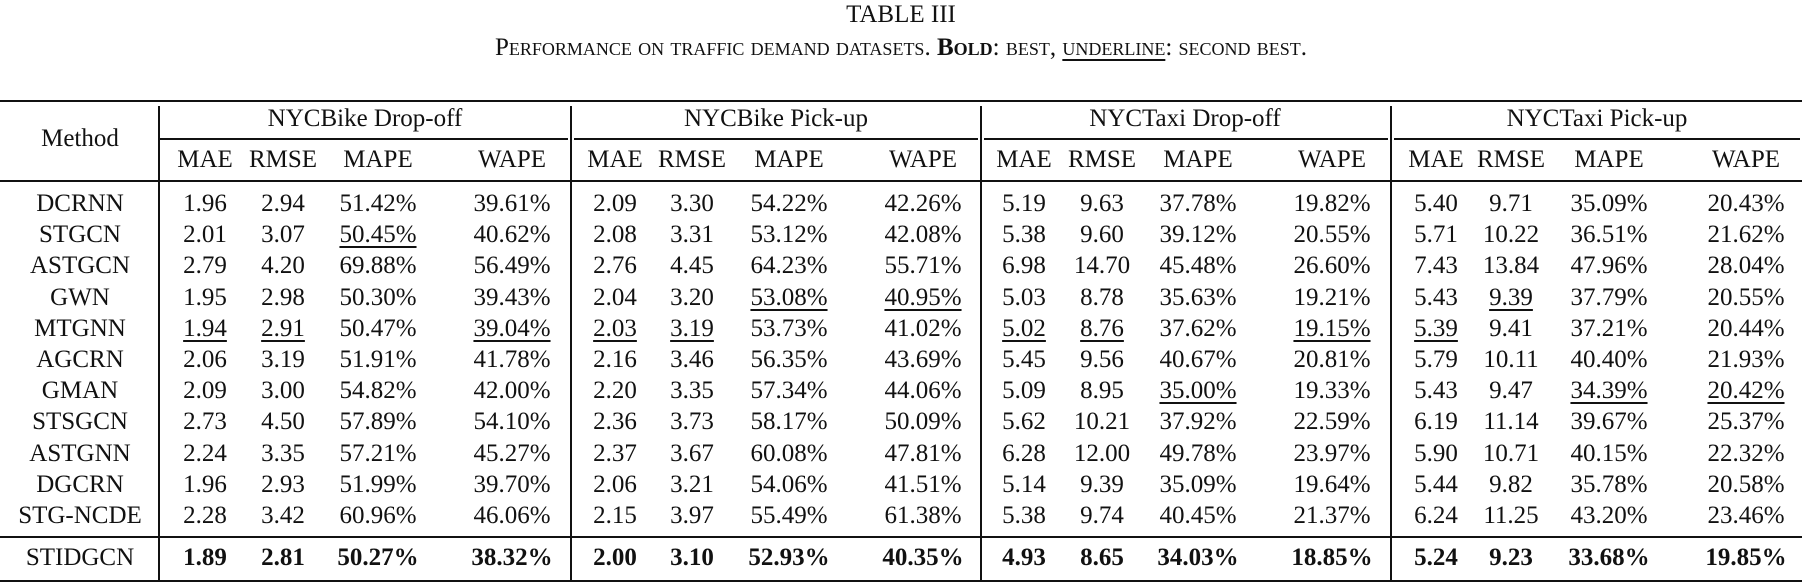 This screenshot has height=584, width=1802. Describe the element at coordinates (80, 557) in the screenshot. I see `method-name: STIDGCN` at that location.